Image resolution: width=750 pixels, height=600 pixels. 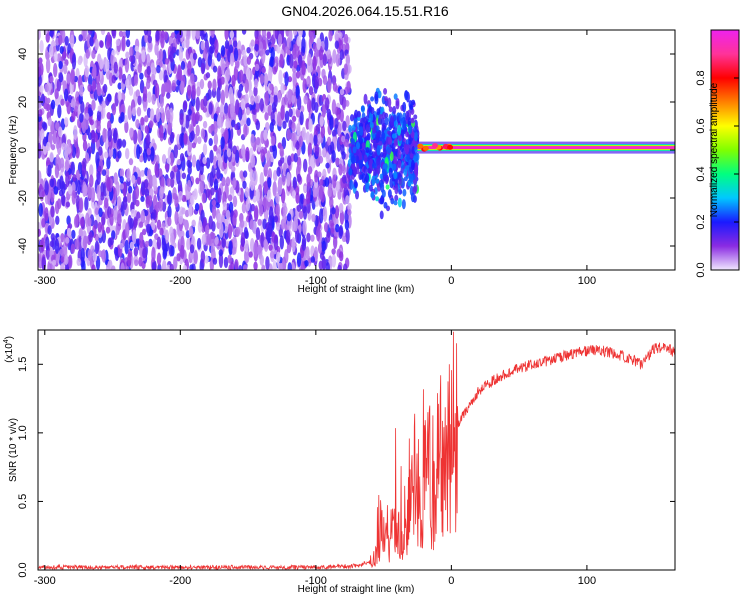 I want to click on colorbar-tick-label: 0.4, so click(x=701, y=173).